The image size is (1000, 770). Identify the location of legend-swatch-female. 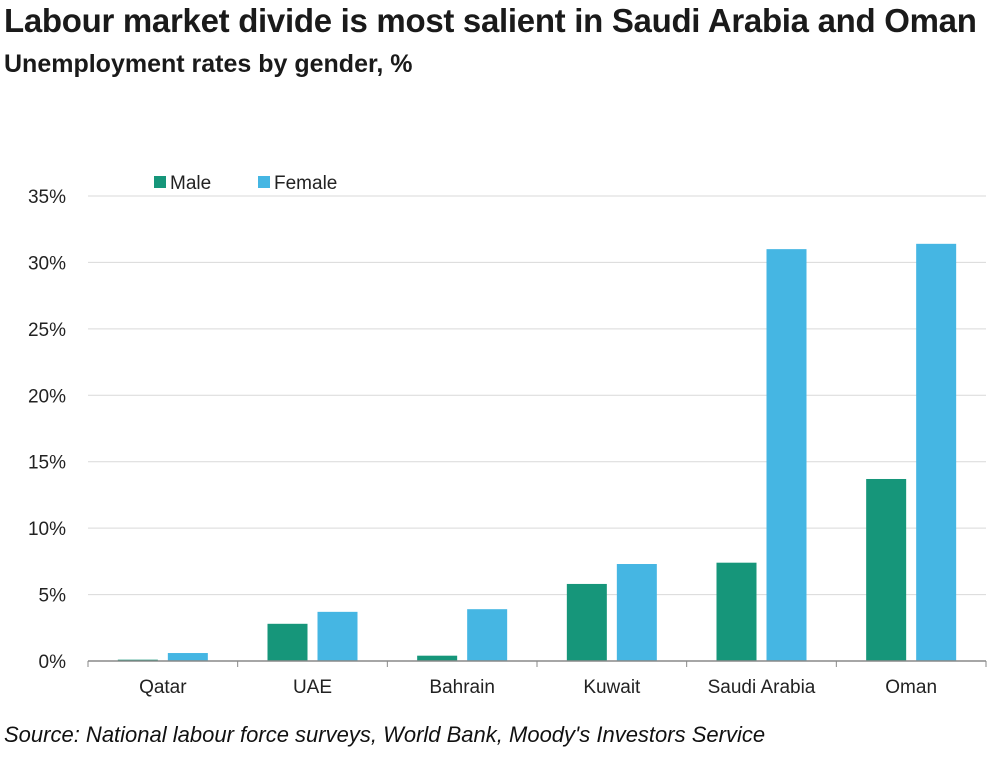
(264, 182).